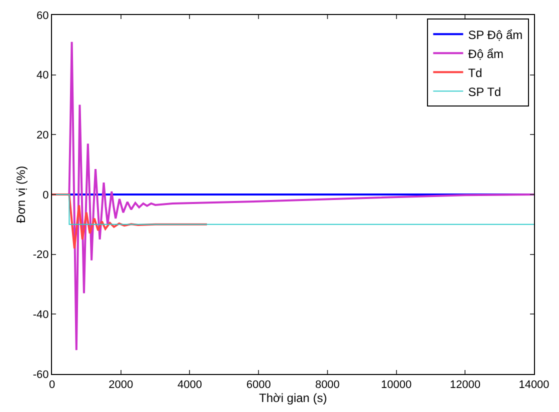 Image resolution: width=559 pixels, height=412 pixels. What do you see at coordinates (40, 374) in the screenshot?
I see `y-tick-label: -60` at bounding box center [40, 374].